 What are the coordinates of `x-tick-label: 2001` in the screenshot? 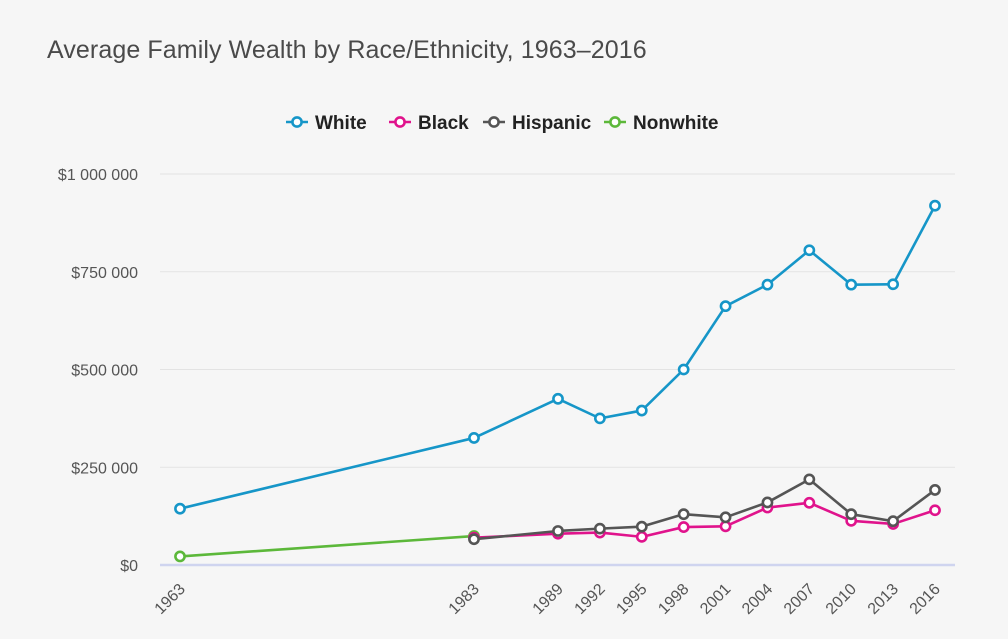 It's located at (715, 599).